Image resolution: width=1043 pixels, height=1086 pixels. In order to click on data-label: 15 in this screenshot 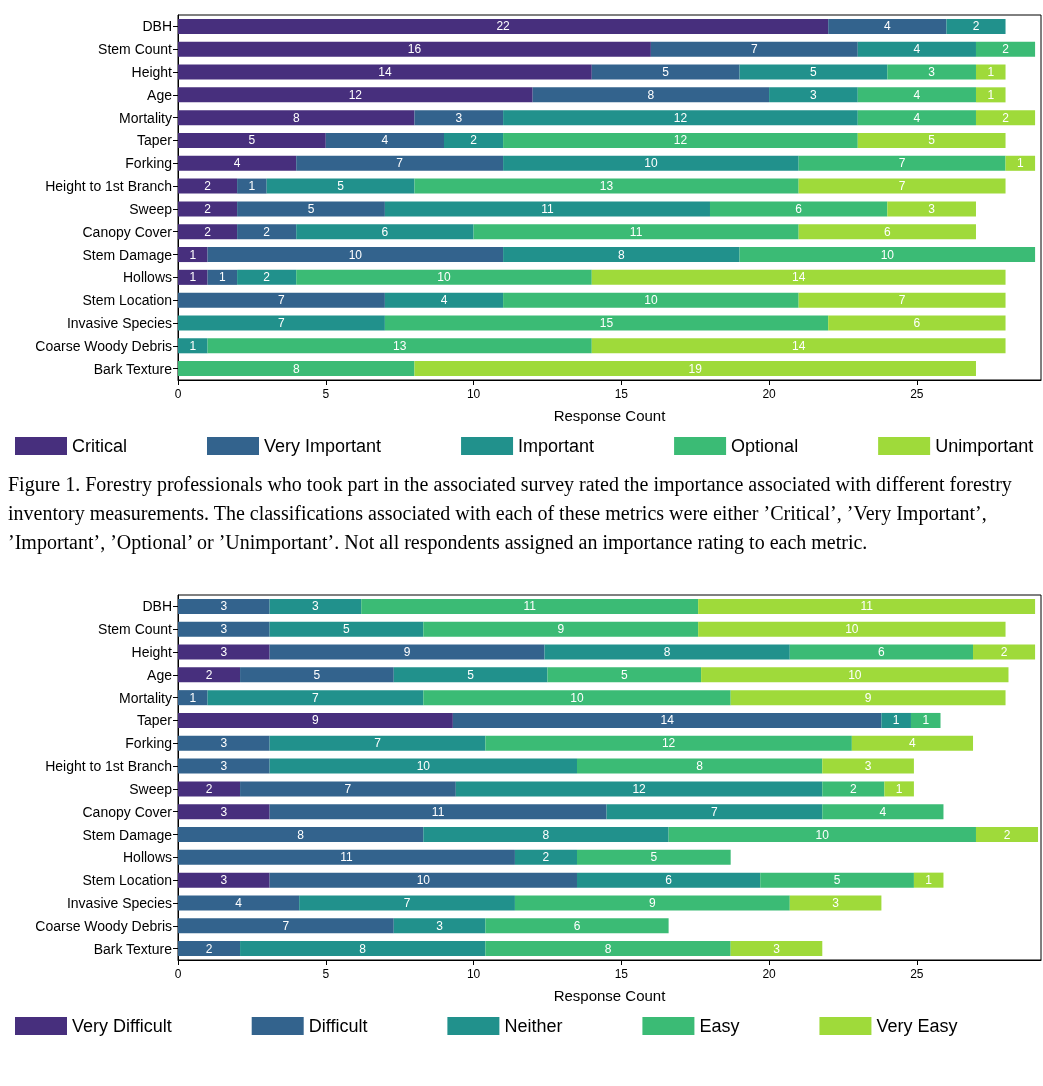, I will do `click(606, 322)`.